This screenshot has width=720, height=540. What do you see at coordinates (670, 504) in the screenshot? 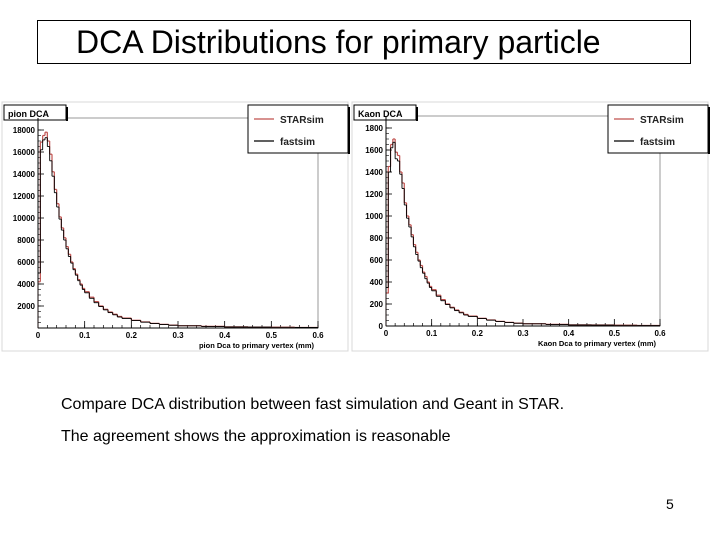
I see `page-number: 5` at bounding box center [670, 504].